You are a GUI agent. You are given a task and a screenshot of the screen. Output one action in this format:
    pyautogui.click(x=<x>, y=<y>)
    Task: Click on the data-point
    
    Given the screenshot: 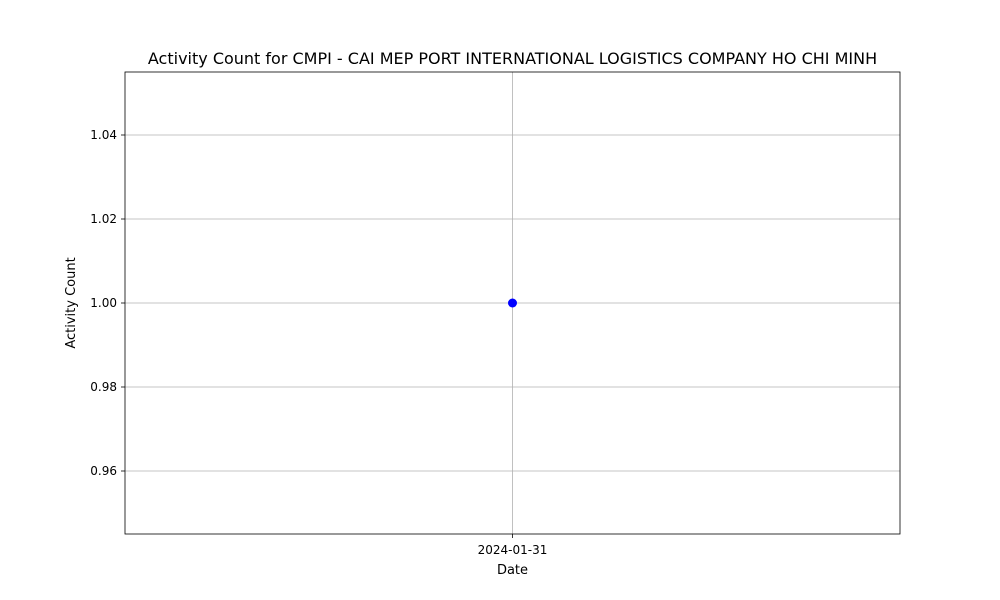 What is the action you would take?
    pyautogui.click(x=512, y=303)
    